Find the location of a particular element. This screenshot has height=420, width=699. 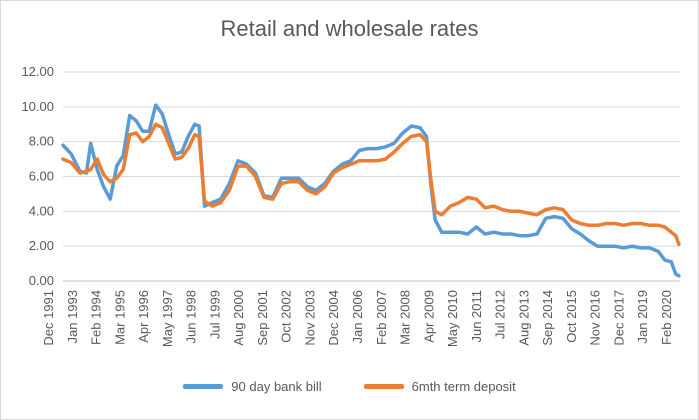

legend-swatch-bank-bill is located at coordinates (203, 386).